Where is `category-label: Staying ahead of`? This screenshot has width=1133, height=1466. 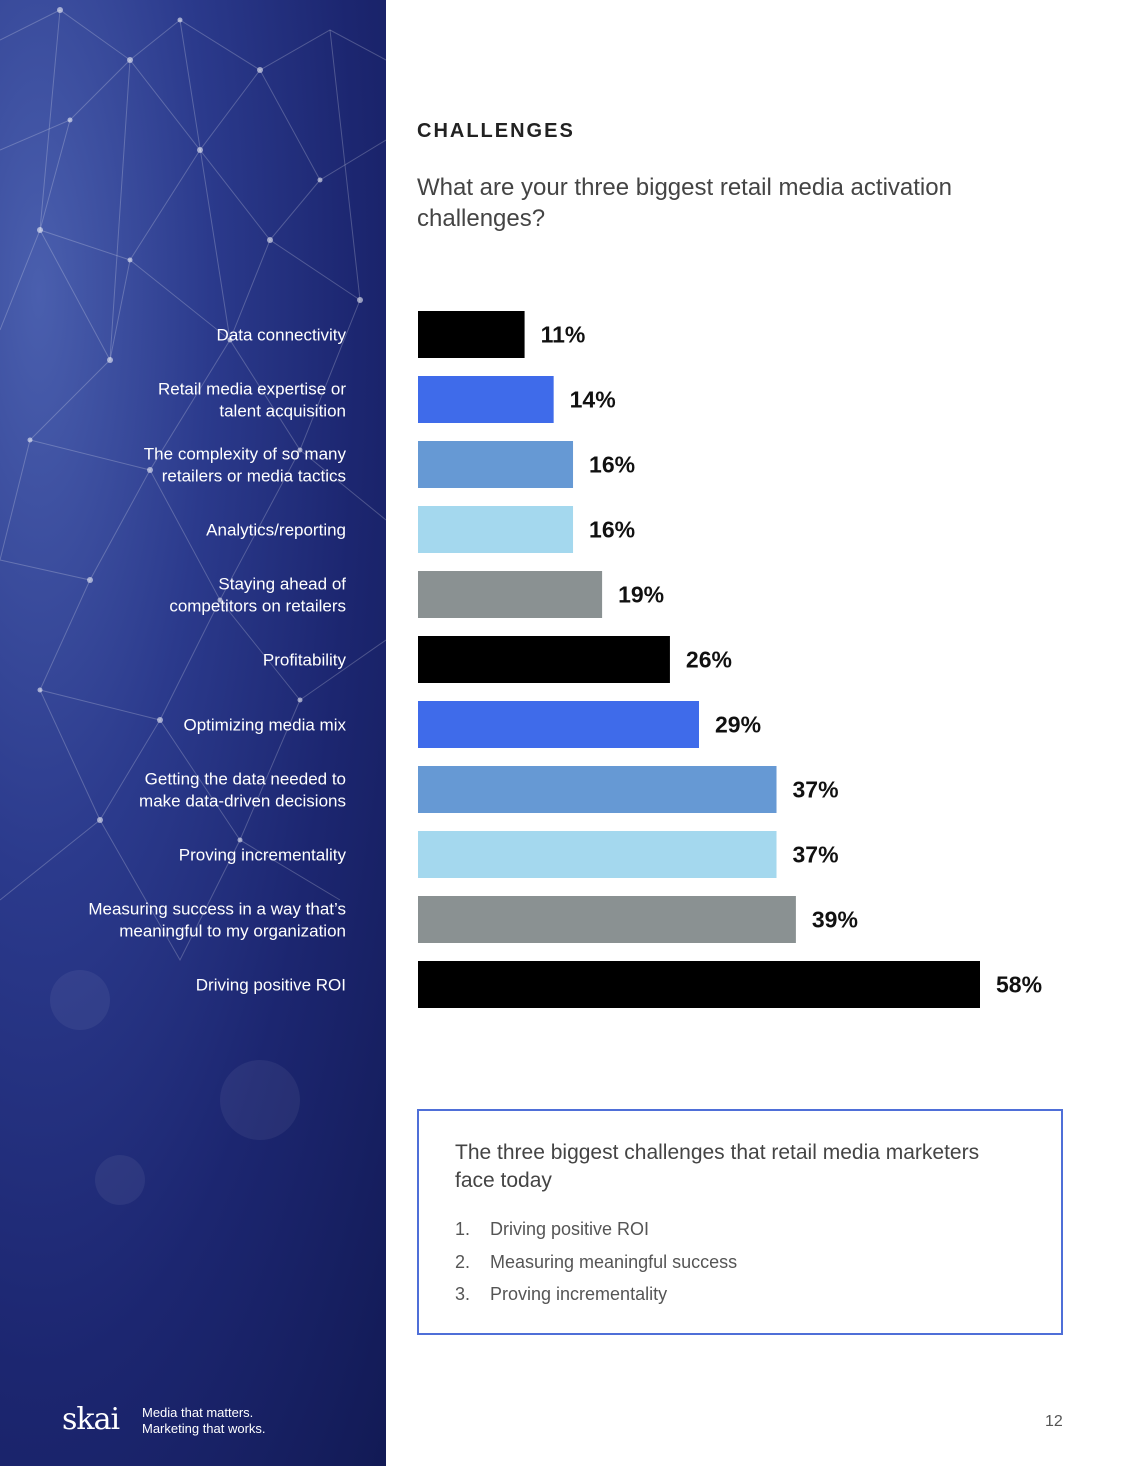
category-label: Staying ahead of is located at coordinates (282, 584).